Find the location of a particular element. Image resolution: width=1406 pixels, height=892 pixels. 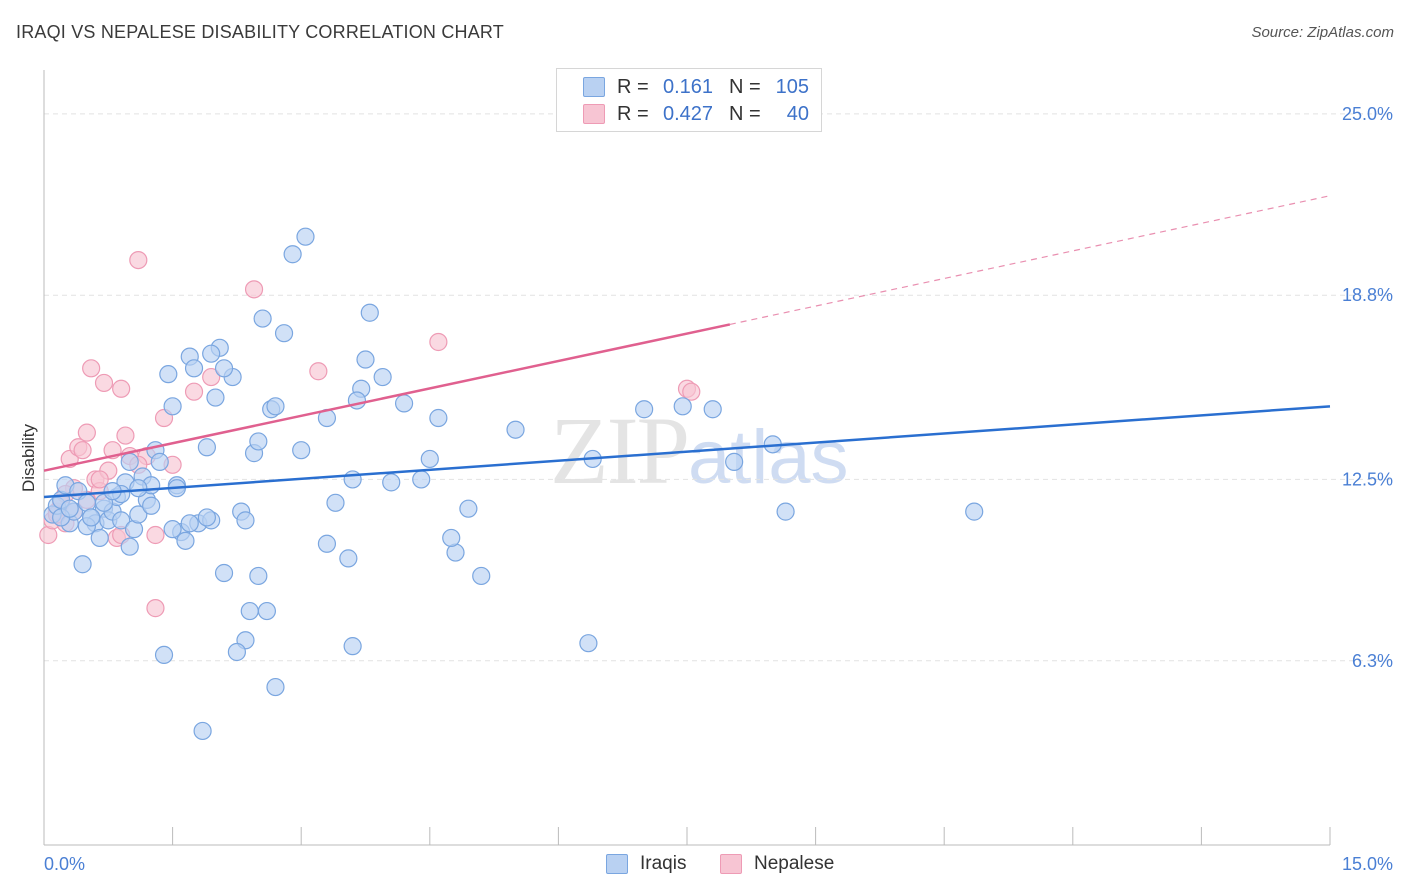

x-tick-label-0: 0.0% is located at coordinates (64, 864).